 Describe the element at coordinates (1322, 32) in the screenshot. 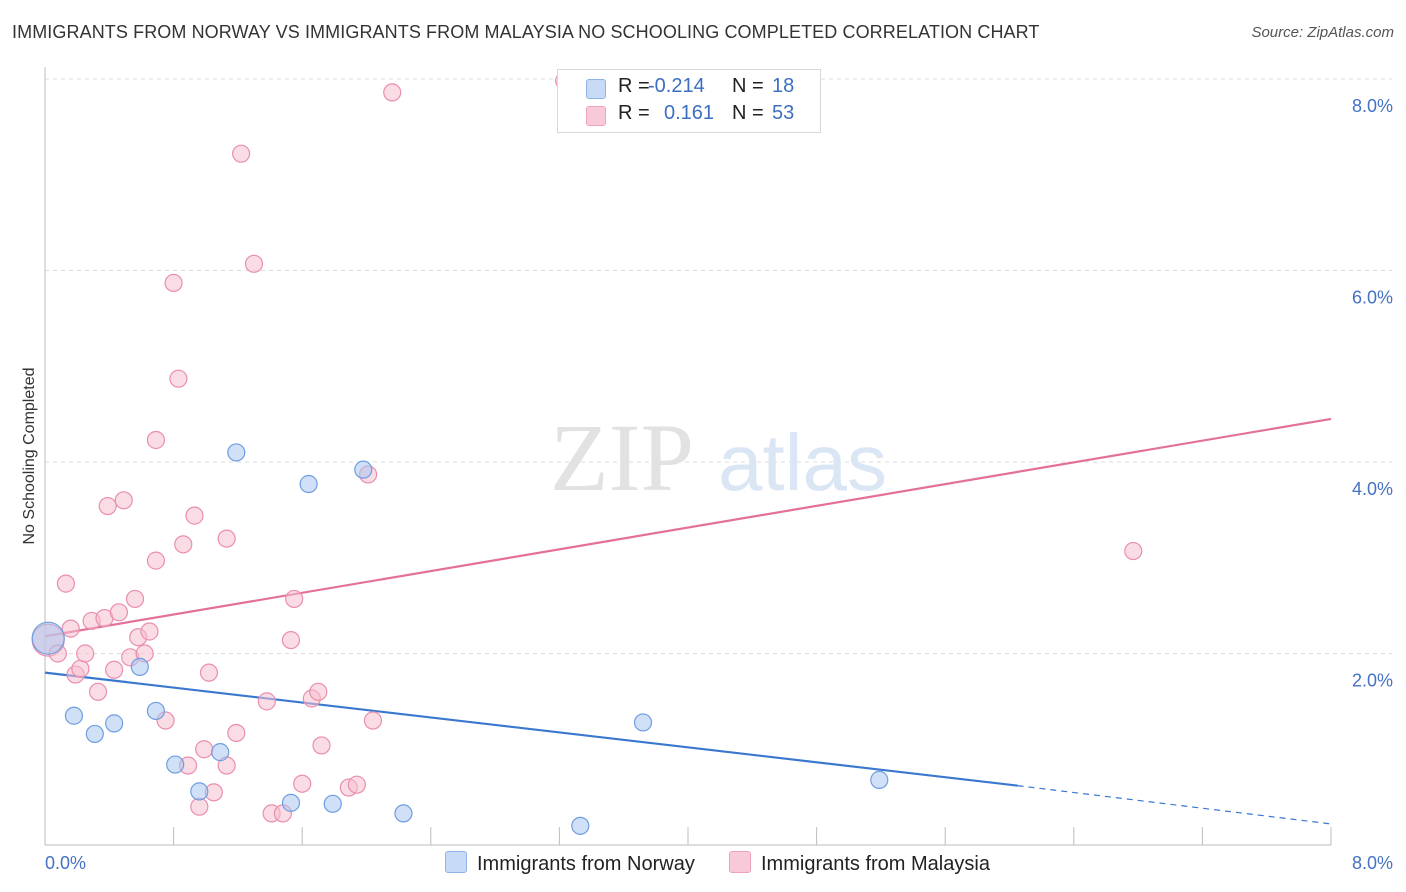

I see `source-credit: Source: ZipAtlas.com` at that location.